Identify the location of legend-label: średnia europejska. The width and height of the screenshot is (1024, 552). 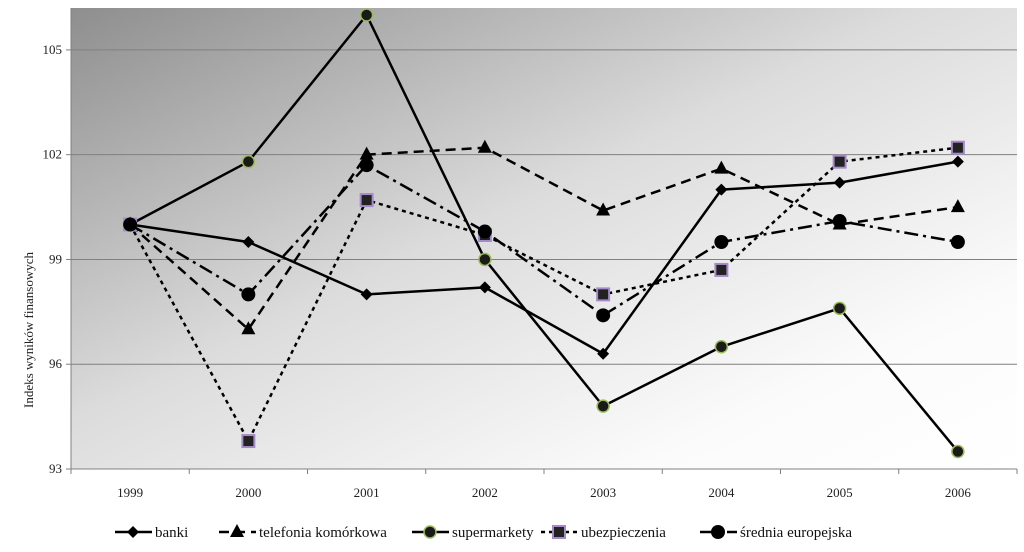
(796, 533).